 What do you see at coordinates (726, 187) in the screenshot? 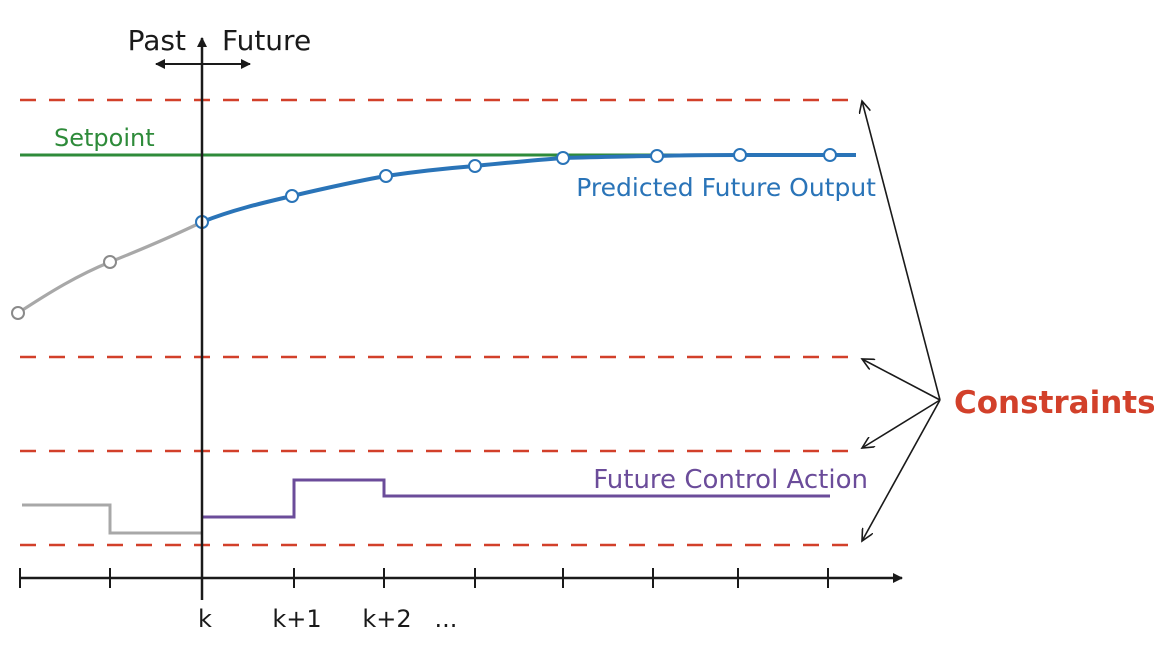
I see `predicted-output-label: Predicted Future Output` at bounding box center [726, 187].